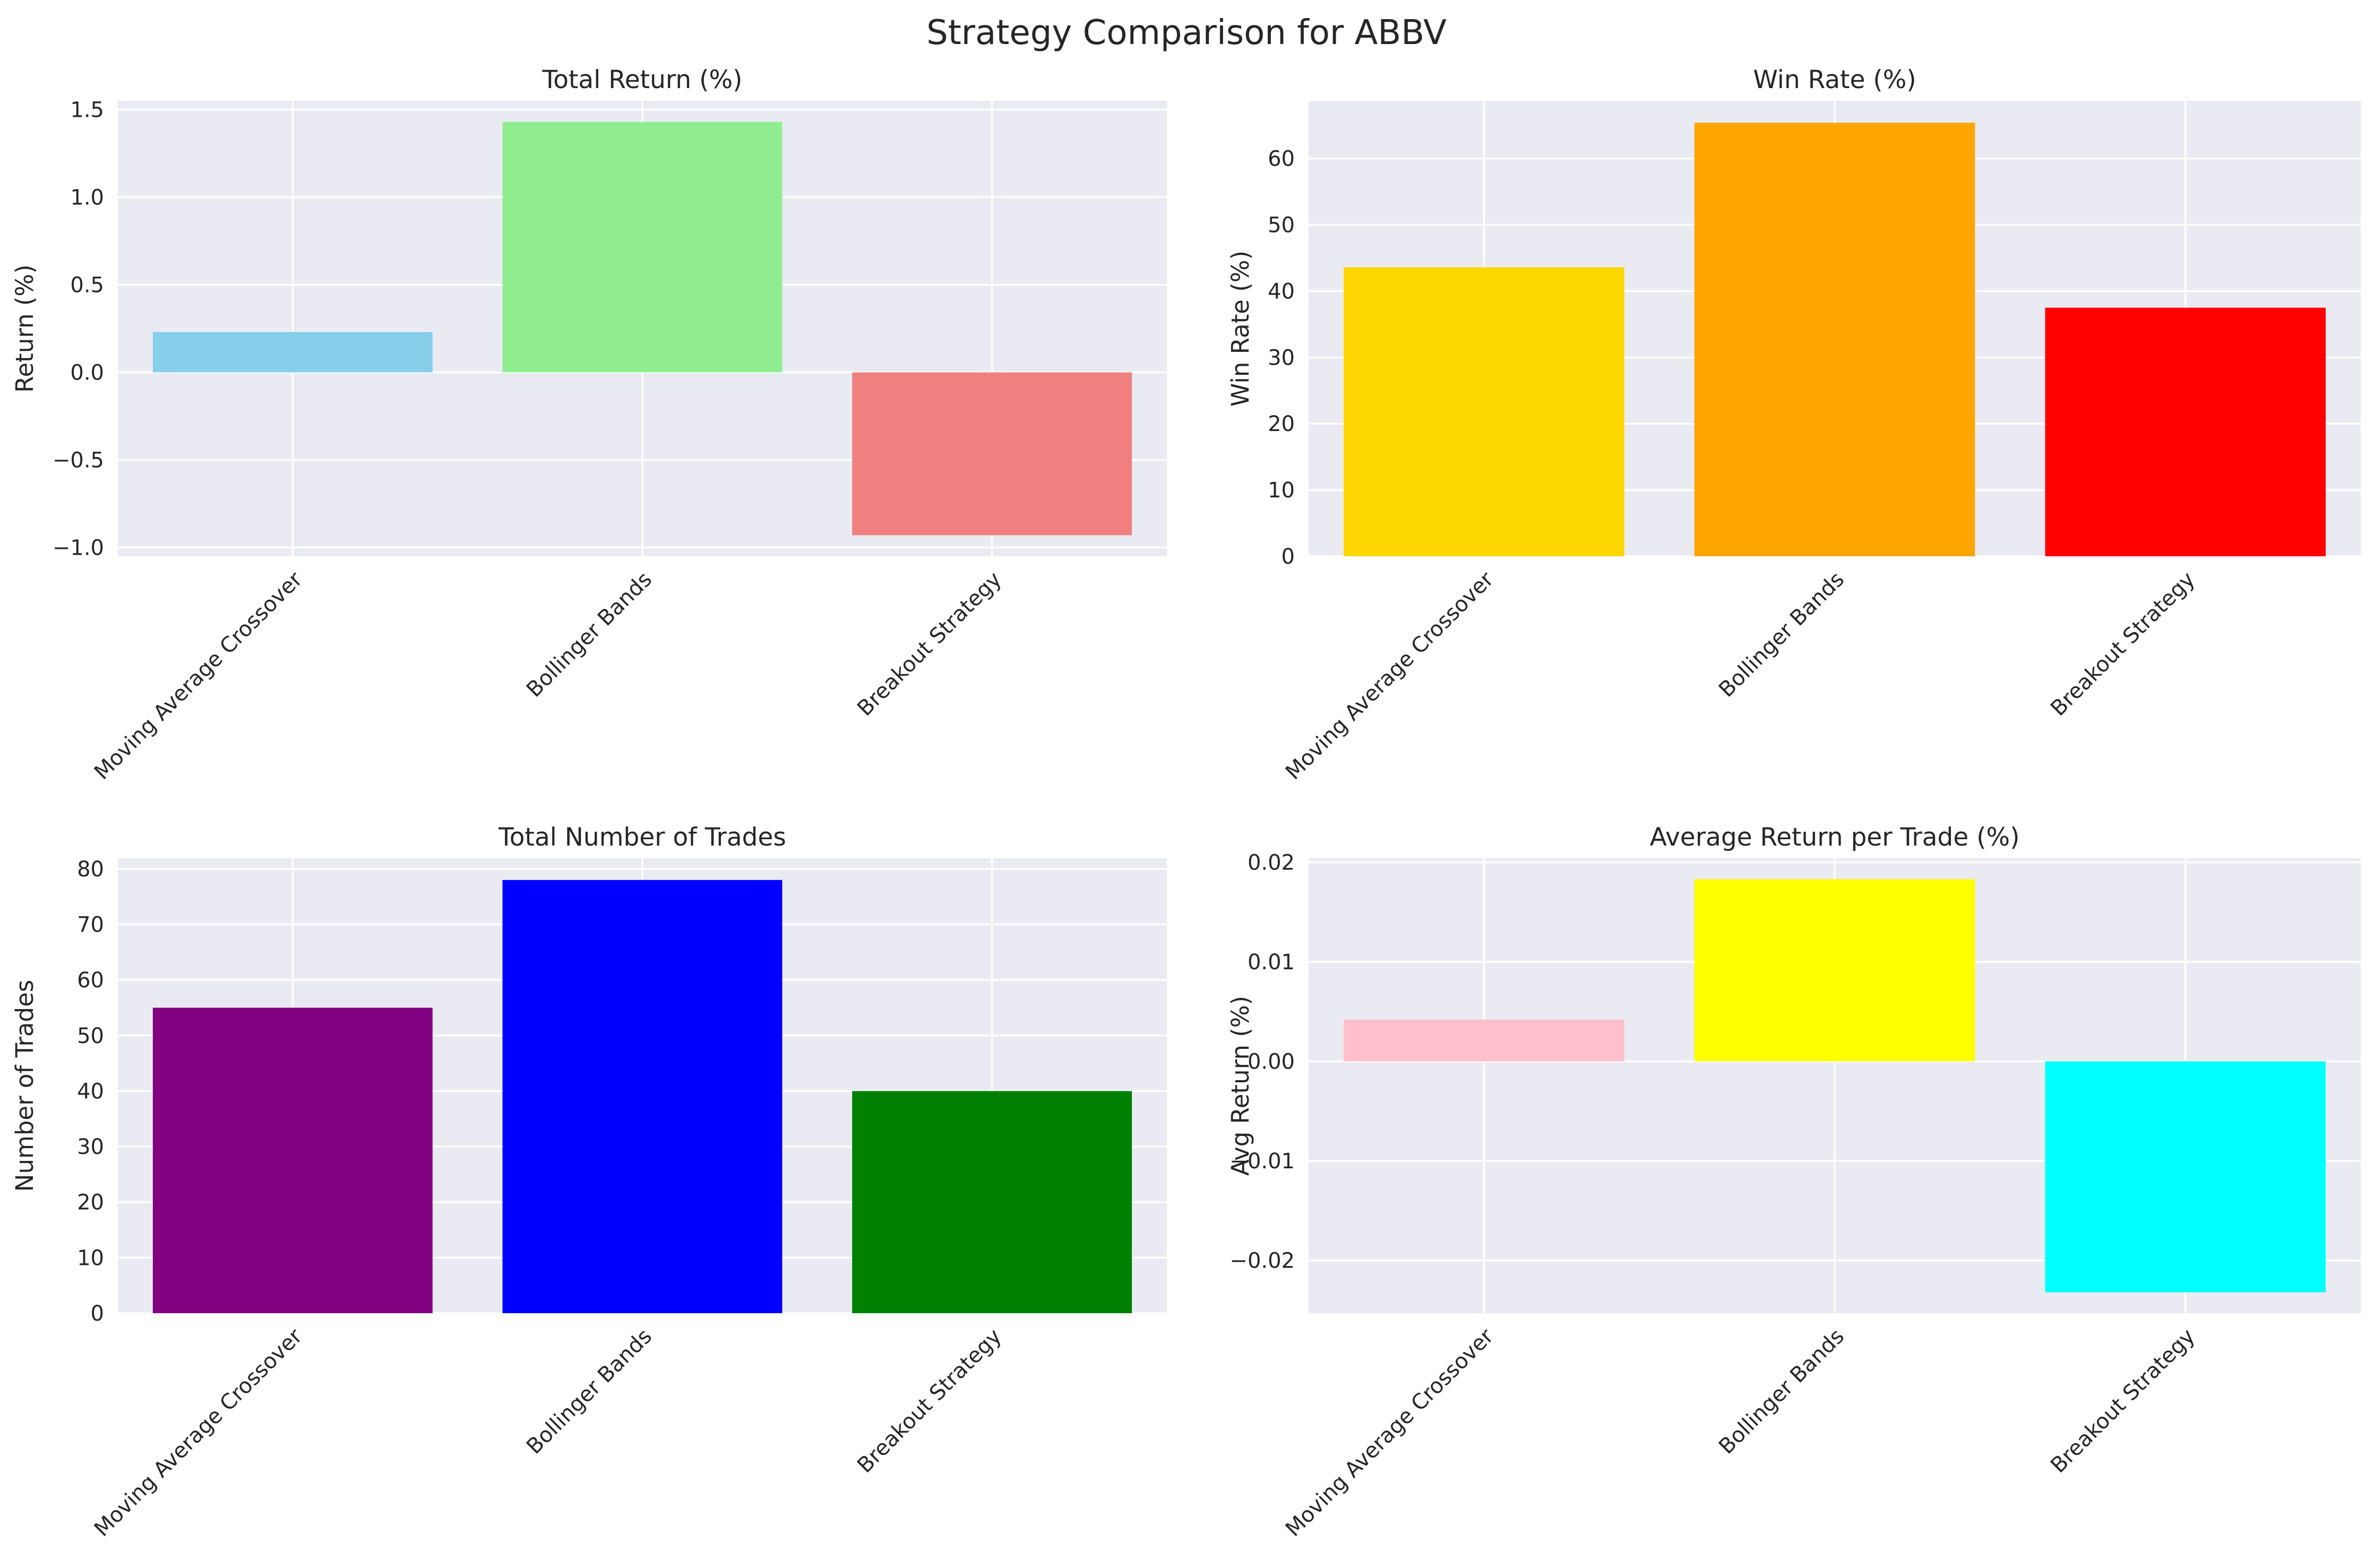  What do you see at coordinates (25, 1086) in the screenshot?
I see `trade-count-ylabel: Number of Trades` at bounding box center [25, 1086].